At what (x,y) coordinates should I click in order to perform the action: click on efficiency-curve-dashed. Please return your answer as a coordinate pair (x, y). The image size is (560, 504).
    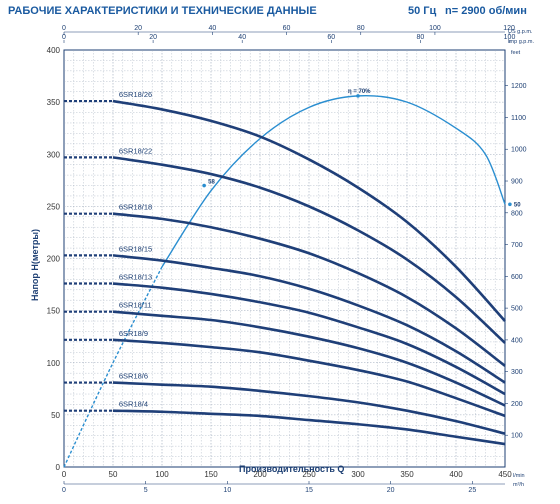
    Looking at the image, I should click on (113, 367).